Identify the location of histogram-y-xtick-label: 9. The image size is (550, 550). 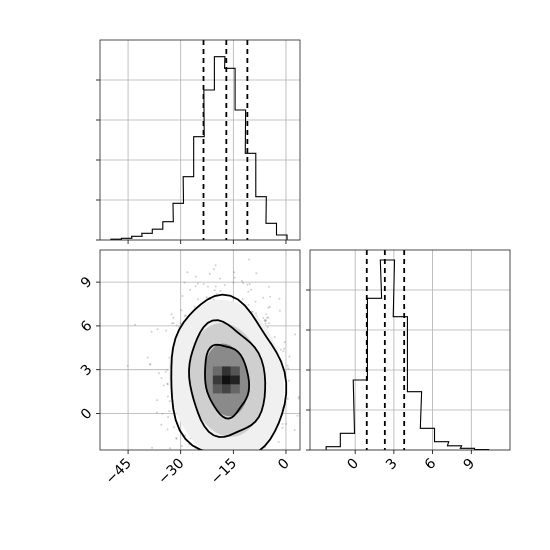
(469, 465).